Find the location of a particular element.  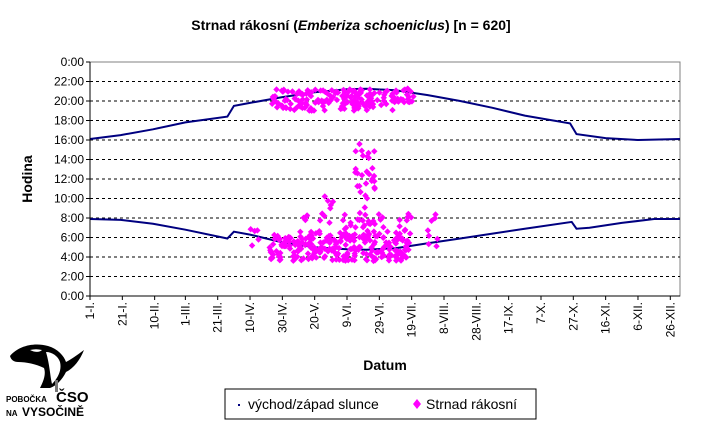

y-tick-label: 14:00 is located at coordinates (69, 160).